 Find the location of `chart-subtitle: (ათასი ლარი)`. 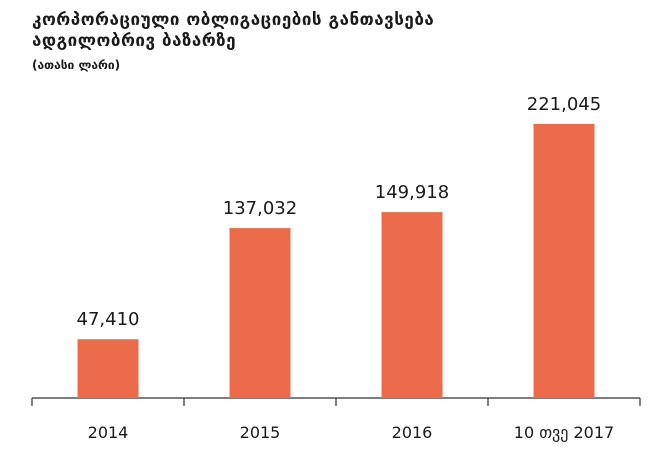

chart-subtitle: (ათასი ლარი) is located at coordinates (76, 65).